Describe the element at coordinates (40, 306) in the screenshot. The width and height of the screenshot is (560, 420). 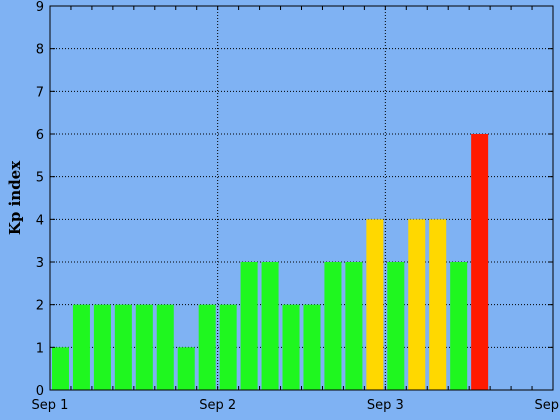
I see `y-tick-label: 2` at that location.